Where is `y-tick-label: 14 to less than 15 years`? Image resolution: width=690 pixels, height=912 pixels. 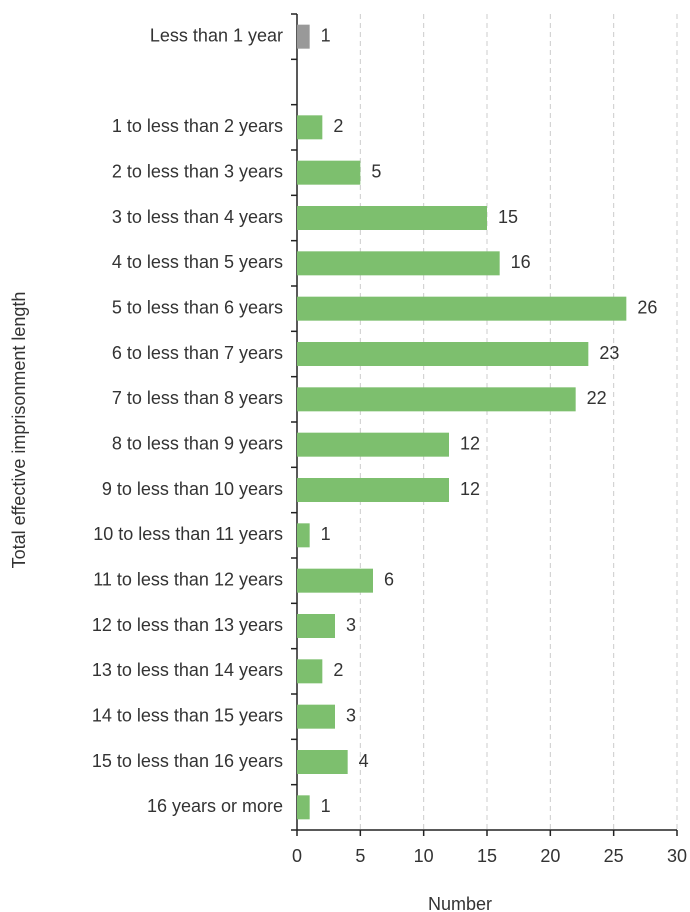 y-tick-label: 14 to less than 15 years is located at coordinates (187, 715).